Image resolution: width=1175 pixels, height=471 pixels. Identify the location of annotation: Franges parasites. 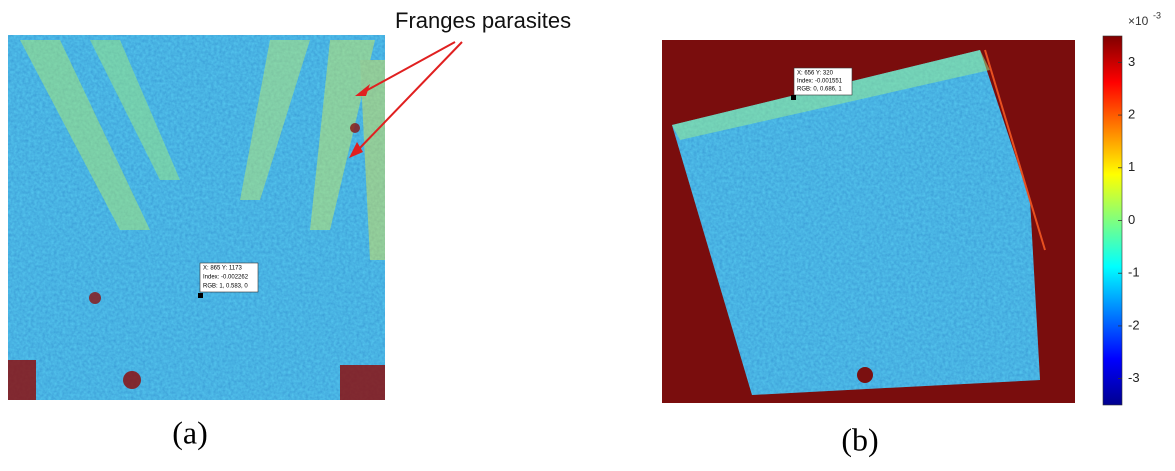
(483, 20).